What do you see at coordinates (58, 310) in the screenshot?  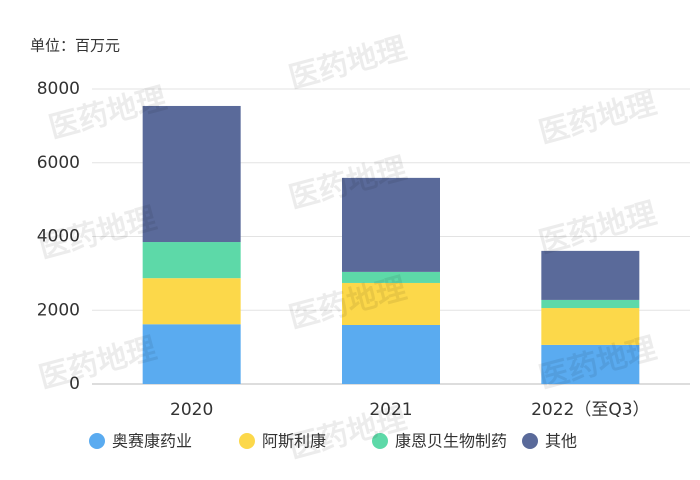 I see `y-tick-label: 2000` at bounding box center [58, 310].